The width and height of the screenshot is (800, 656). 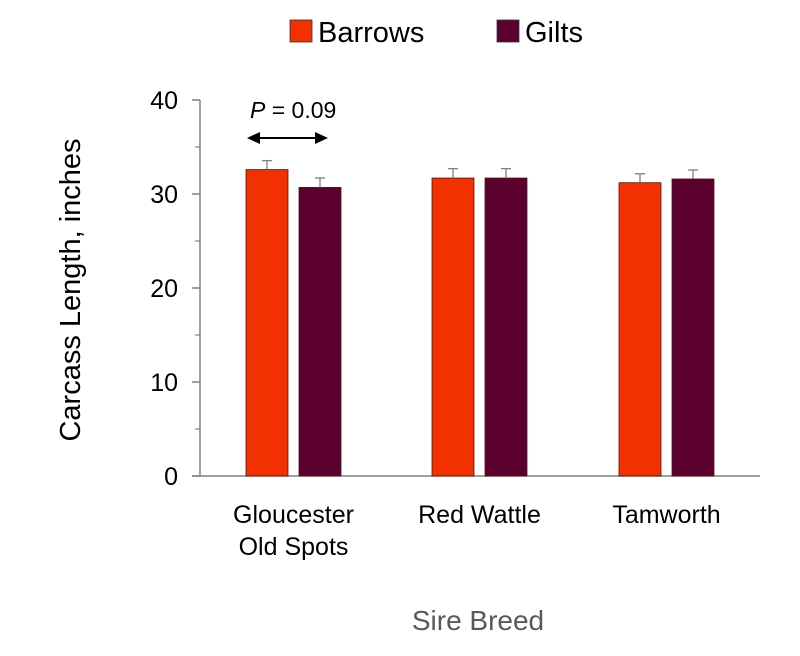 I want to click on legend-swatch-gilts, so click(x=508, y=31).